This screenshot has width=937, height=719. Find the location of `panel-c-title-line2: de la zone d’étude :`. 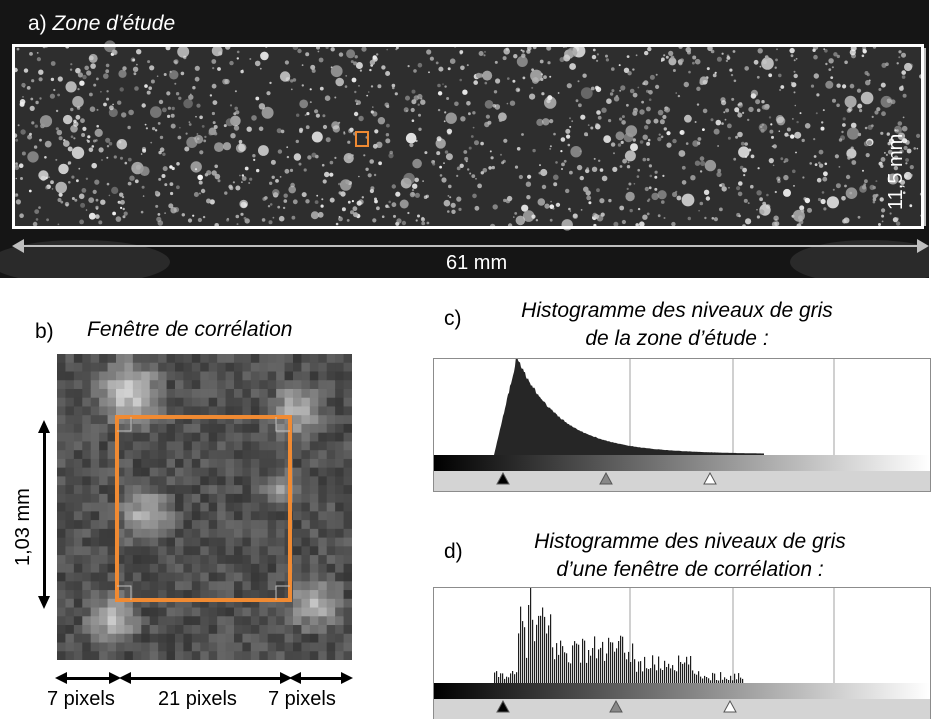

panel-c-title-line2: de la zone d’étude : is located at coordinates (677, 339).